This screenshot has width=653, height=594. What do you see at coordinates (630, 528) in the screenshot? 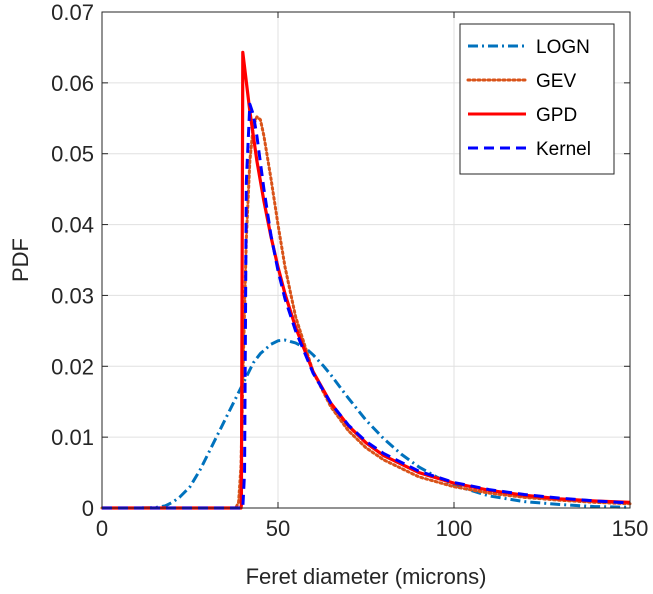
I see `x-tick-label: 150` at bounding box center [630, 528].